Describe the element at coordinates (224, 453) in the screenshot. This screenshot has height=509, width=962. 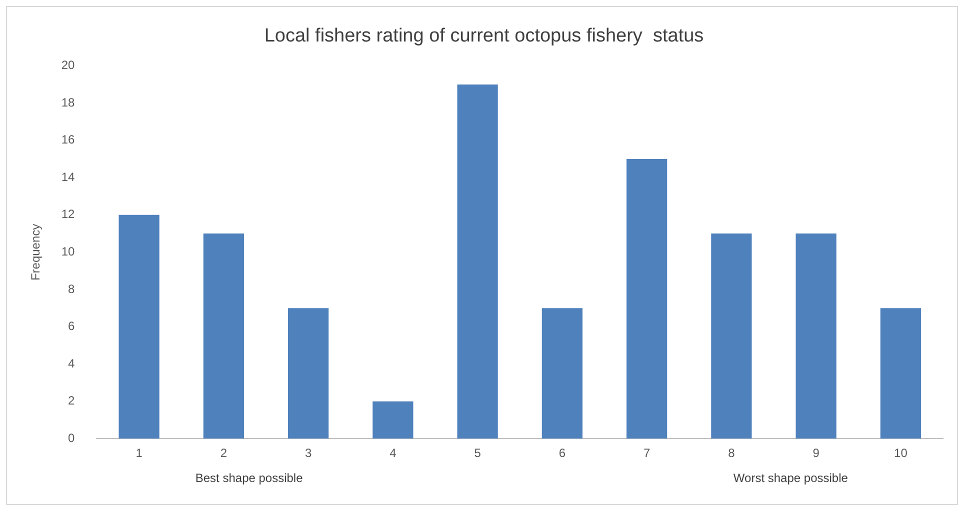
I see `x-tick-label: 2` at that location.